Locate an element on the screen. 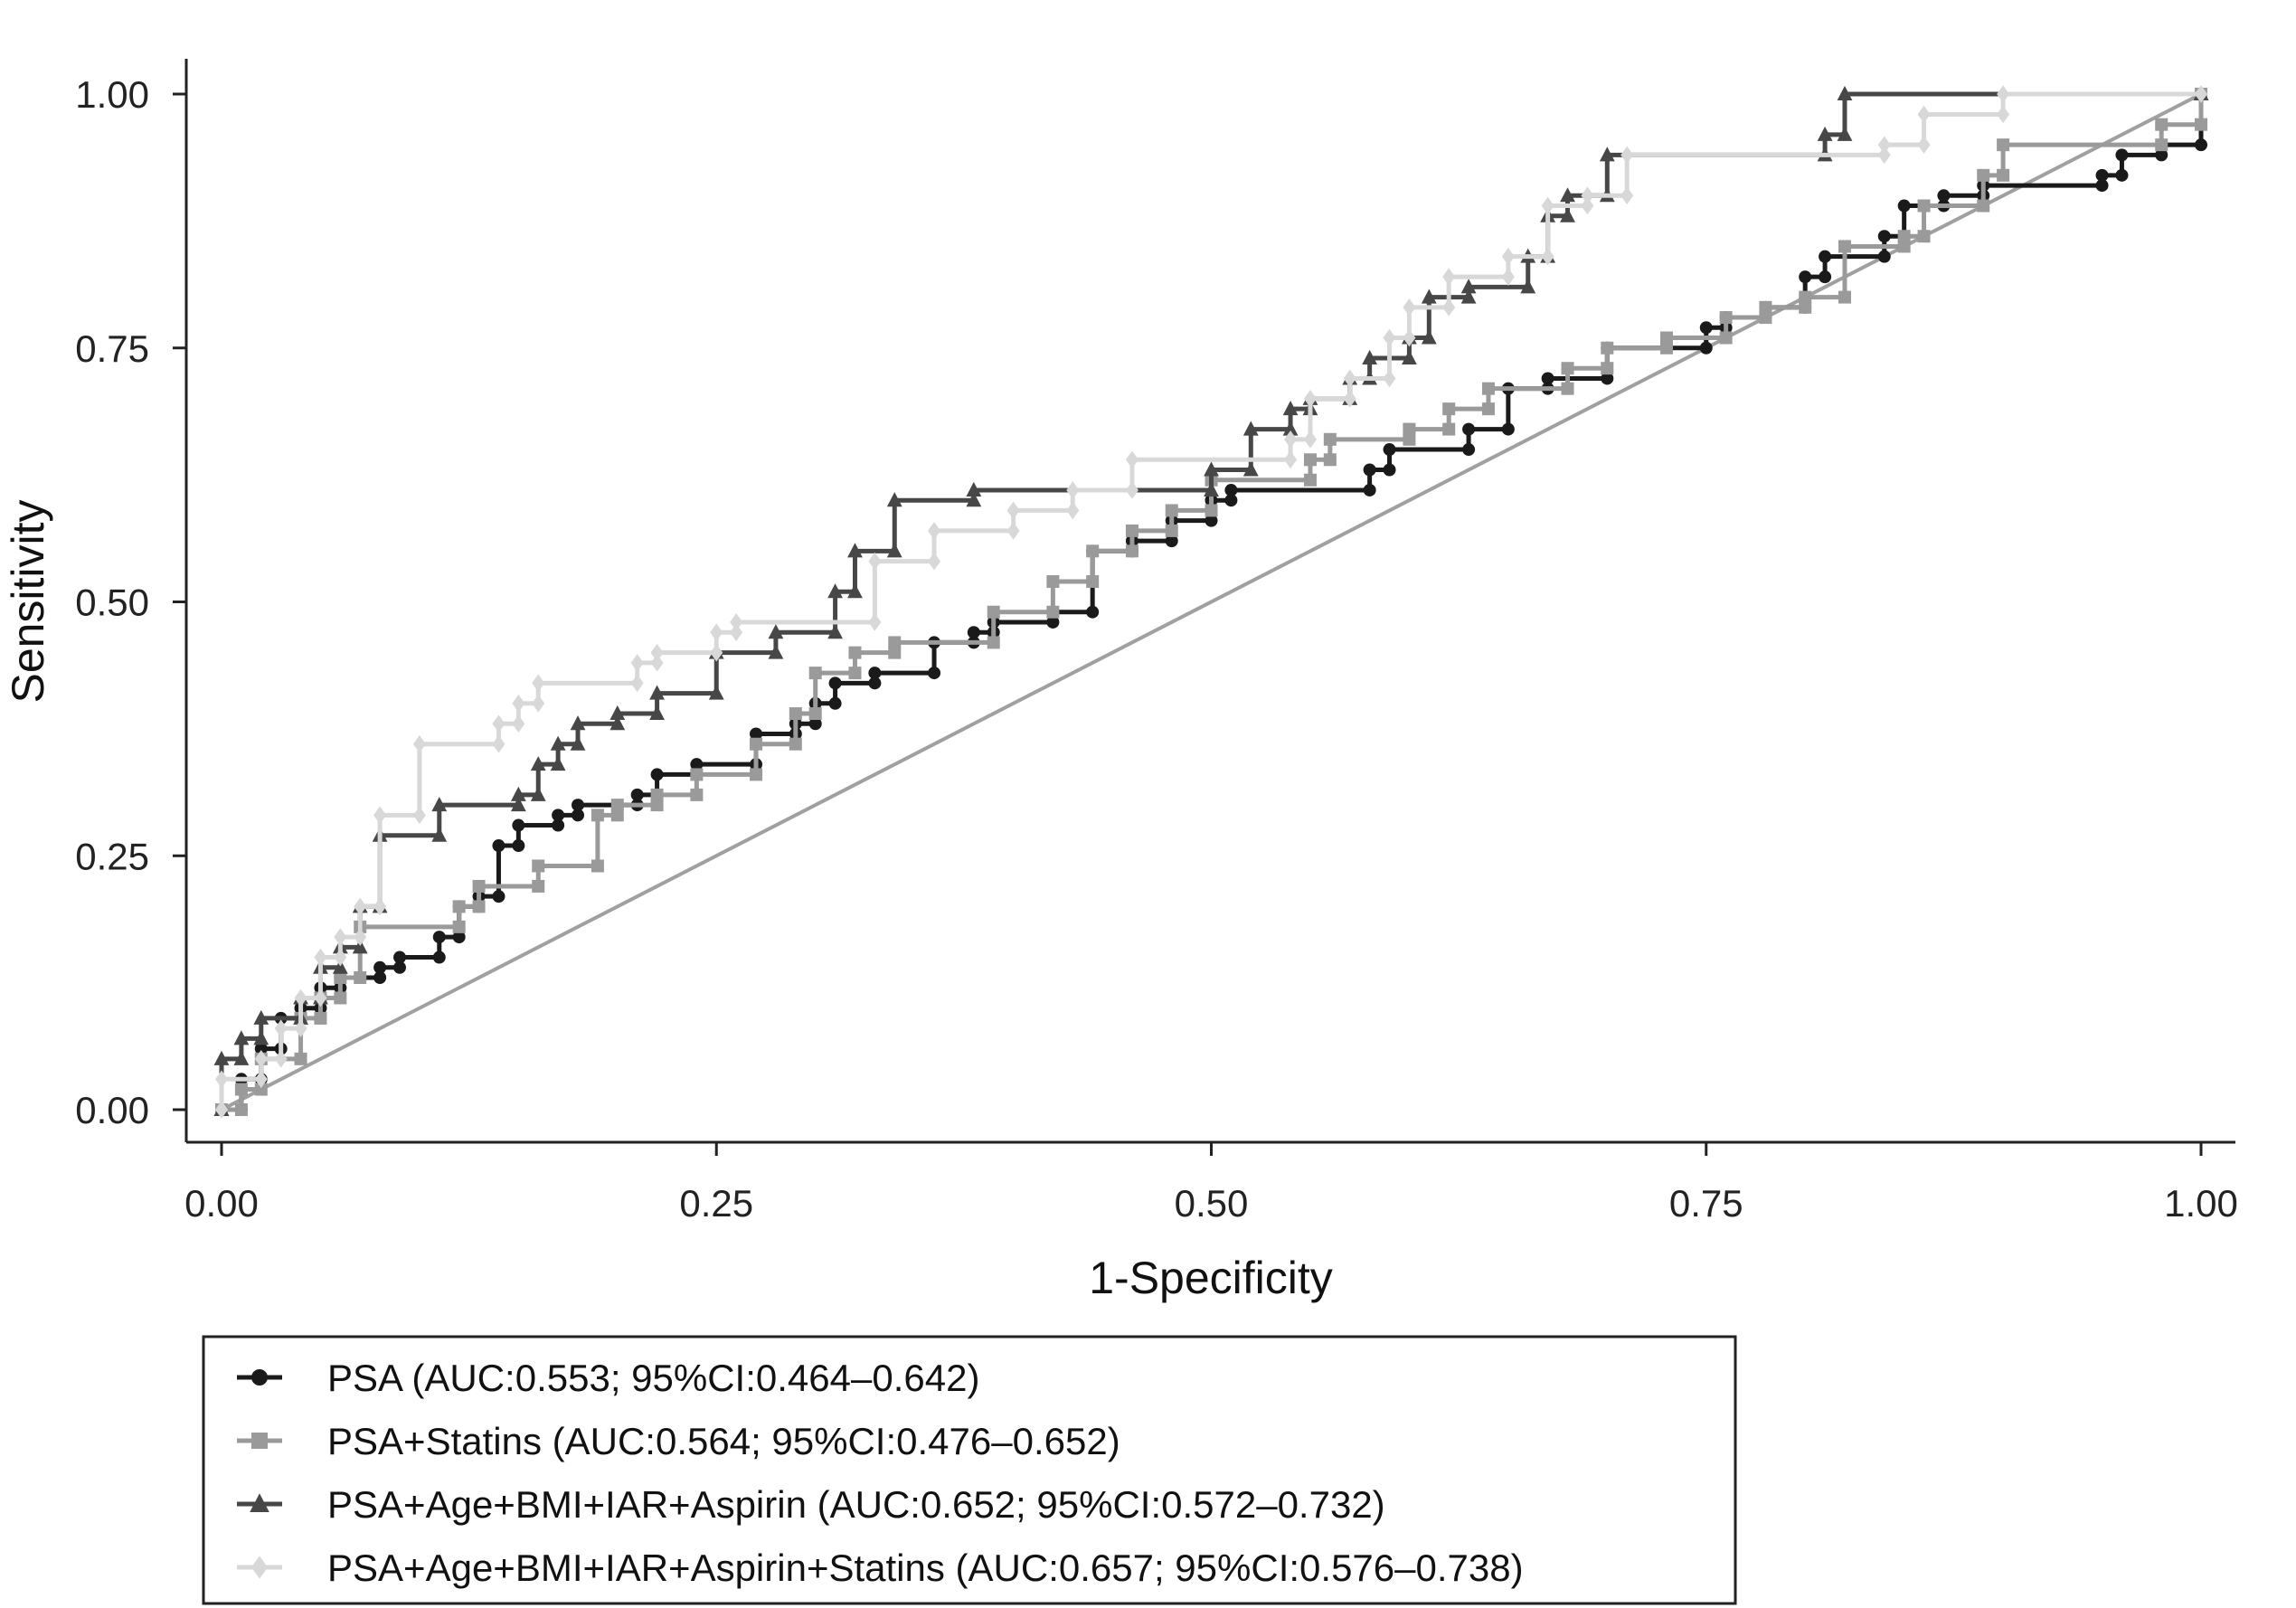 Image resolution: width=2296 pixels, height=1608 pixels. x-tick-label: 1.00 is located at coordinates (2201, 1203).